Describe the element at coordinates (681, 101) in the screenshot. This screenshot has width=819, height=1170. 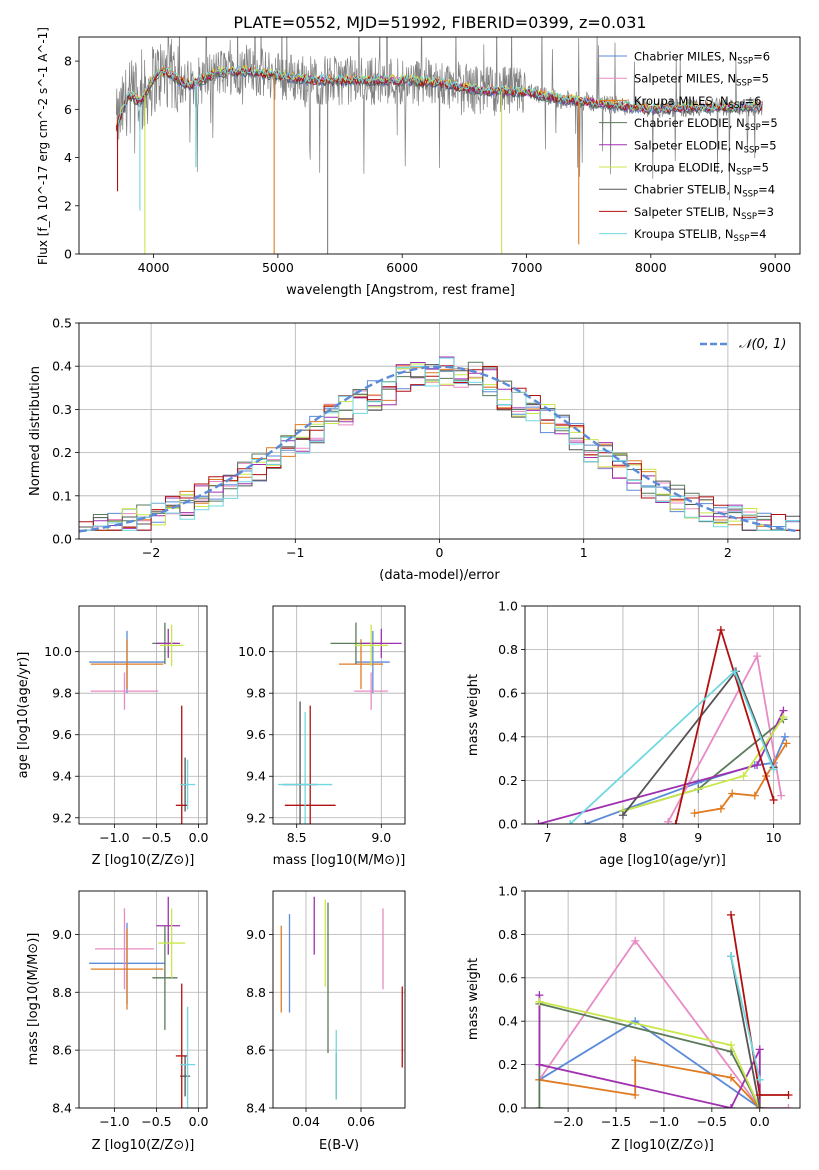
I see `legend-label-text: Kroupa MILES, N` at that location.